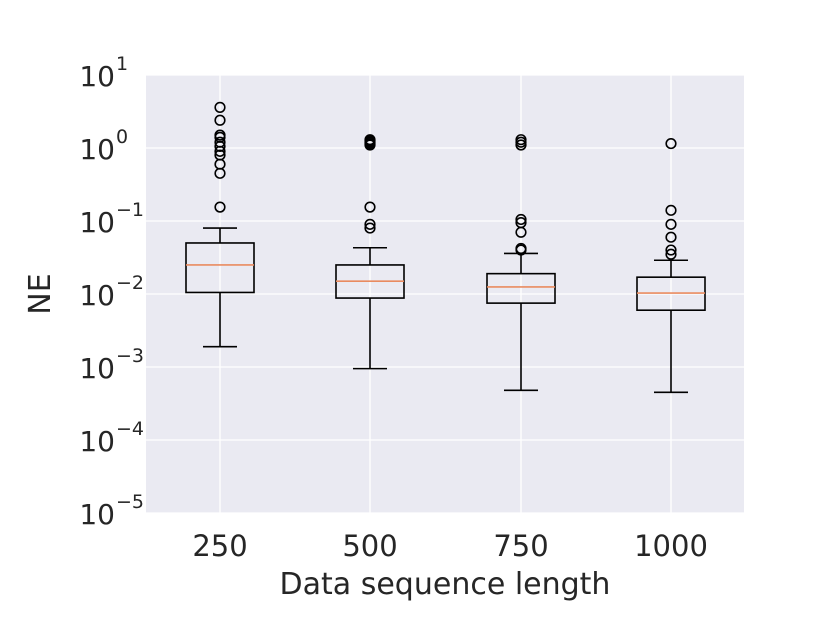 The image size is (830, 623). Describe the element at coordinates (130, 356) in the screenshot. I see `y-tick-exponent: −3` at that location.